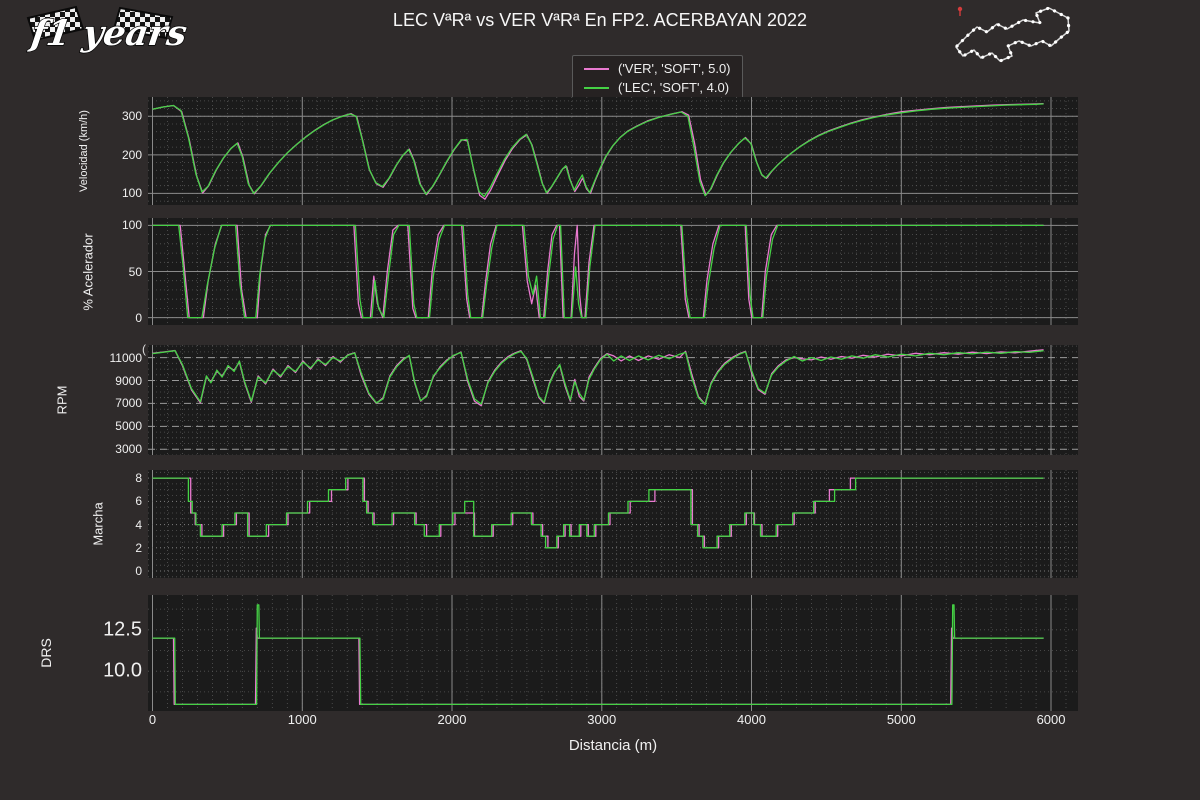 This screenshot has height=800, width=1200. I want to click on y-tick-label: 300, so click(131, 116).